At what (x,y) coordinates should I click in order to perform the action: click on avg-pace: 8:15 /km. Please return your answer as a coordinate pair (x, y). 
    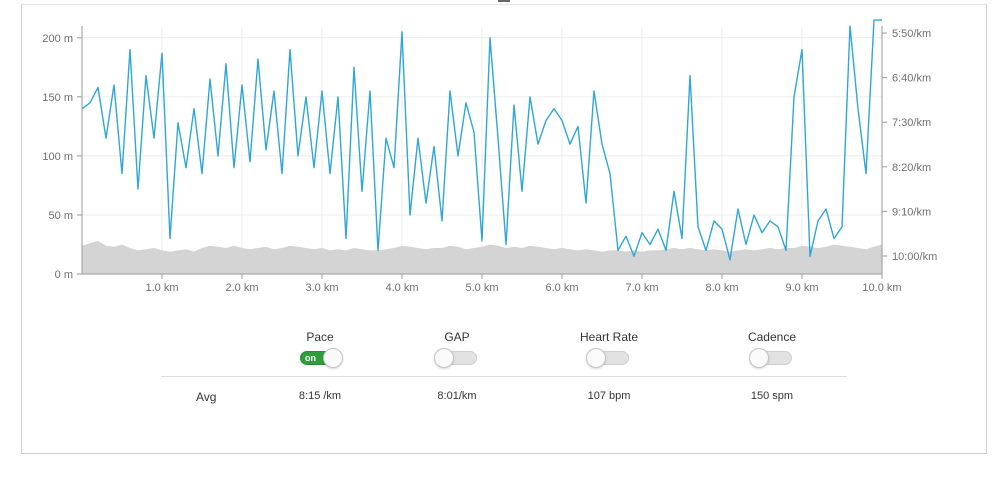
    Looking at the image, I should click on (320, 396).